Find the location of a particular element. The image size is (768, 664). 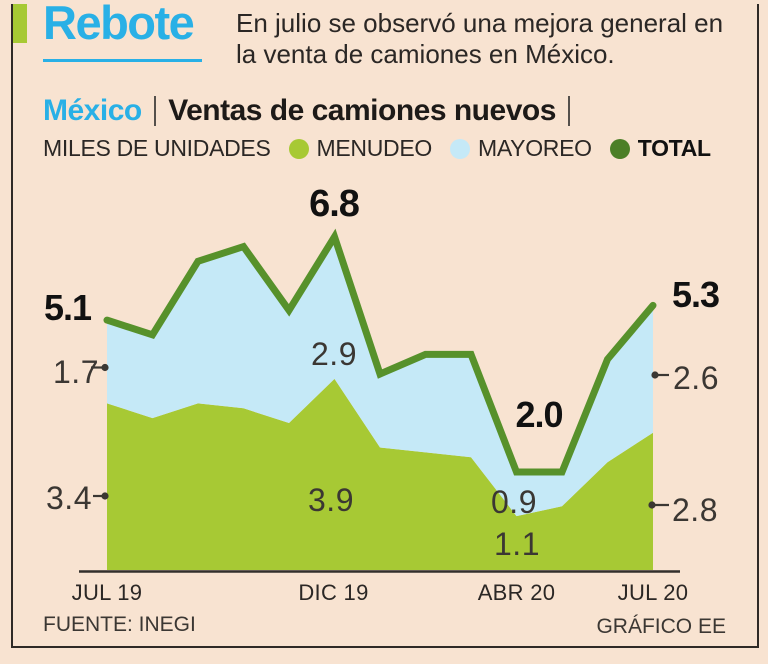

x-tick-label: JUL 20 is located at coordinates (653, 592).